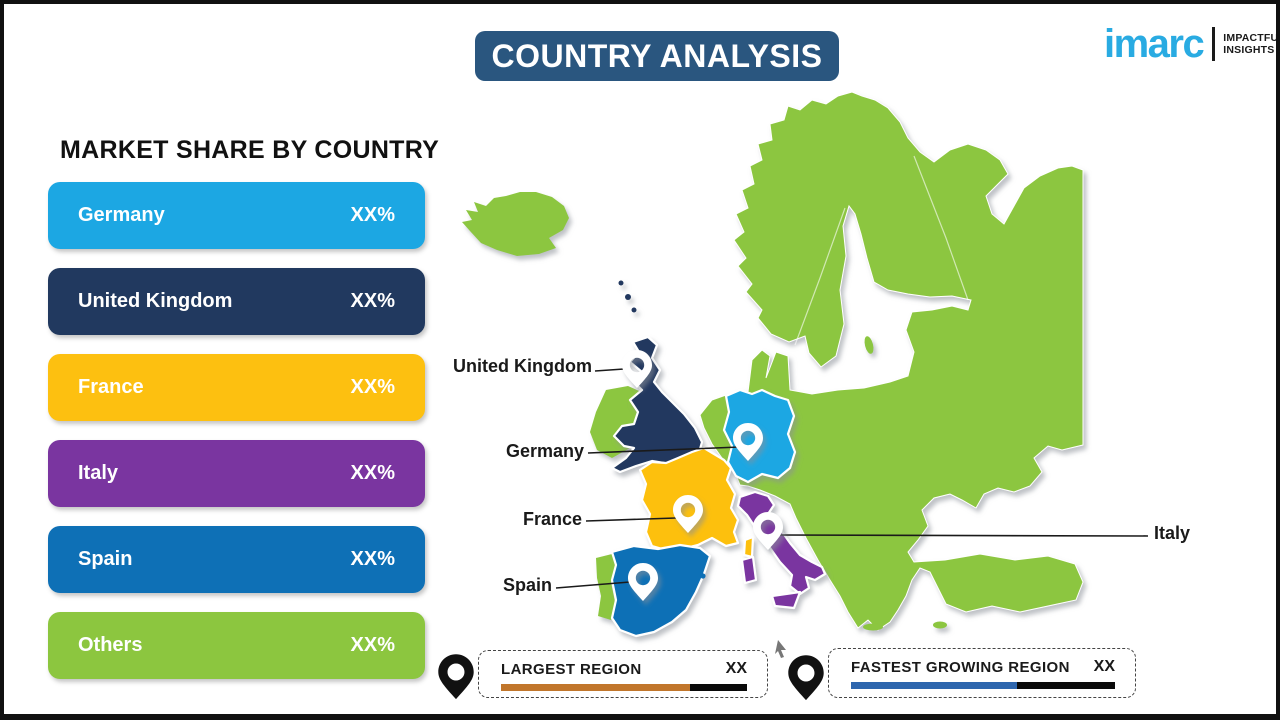 Image resolution: width=1280 pixels, height=720 pixels. What do you see at coordinates (940, 625) in the screenshot?
I see `map-island-cyprus` at bounding box center [940, 625].